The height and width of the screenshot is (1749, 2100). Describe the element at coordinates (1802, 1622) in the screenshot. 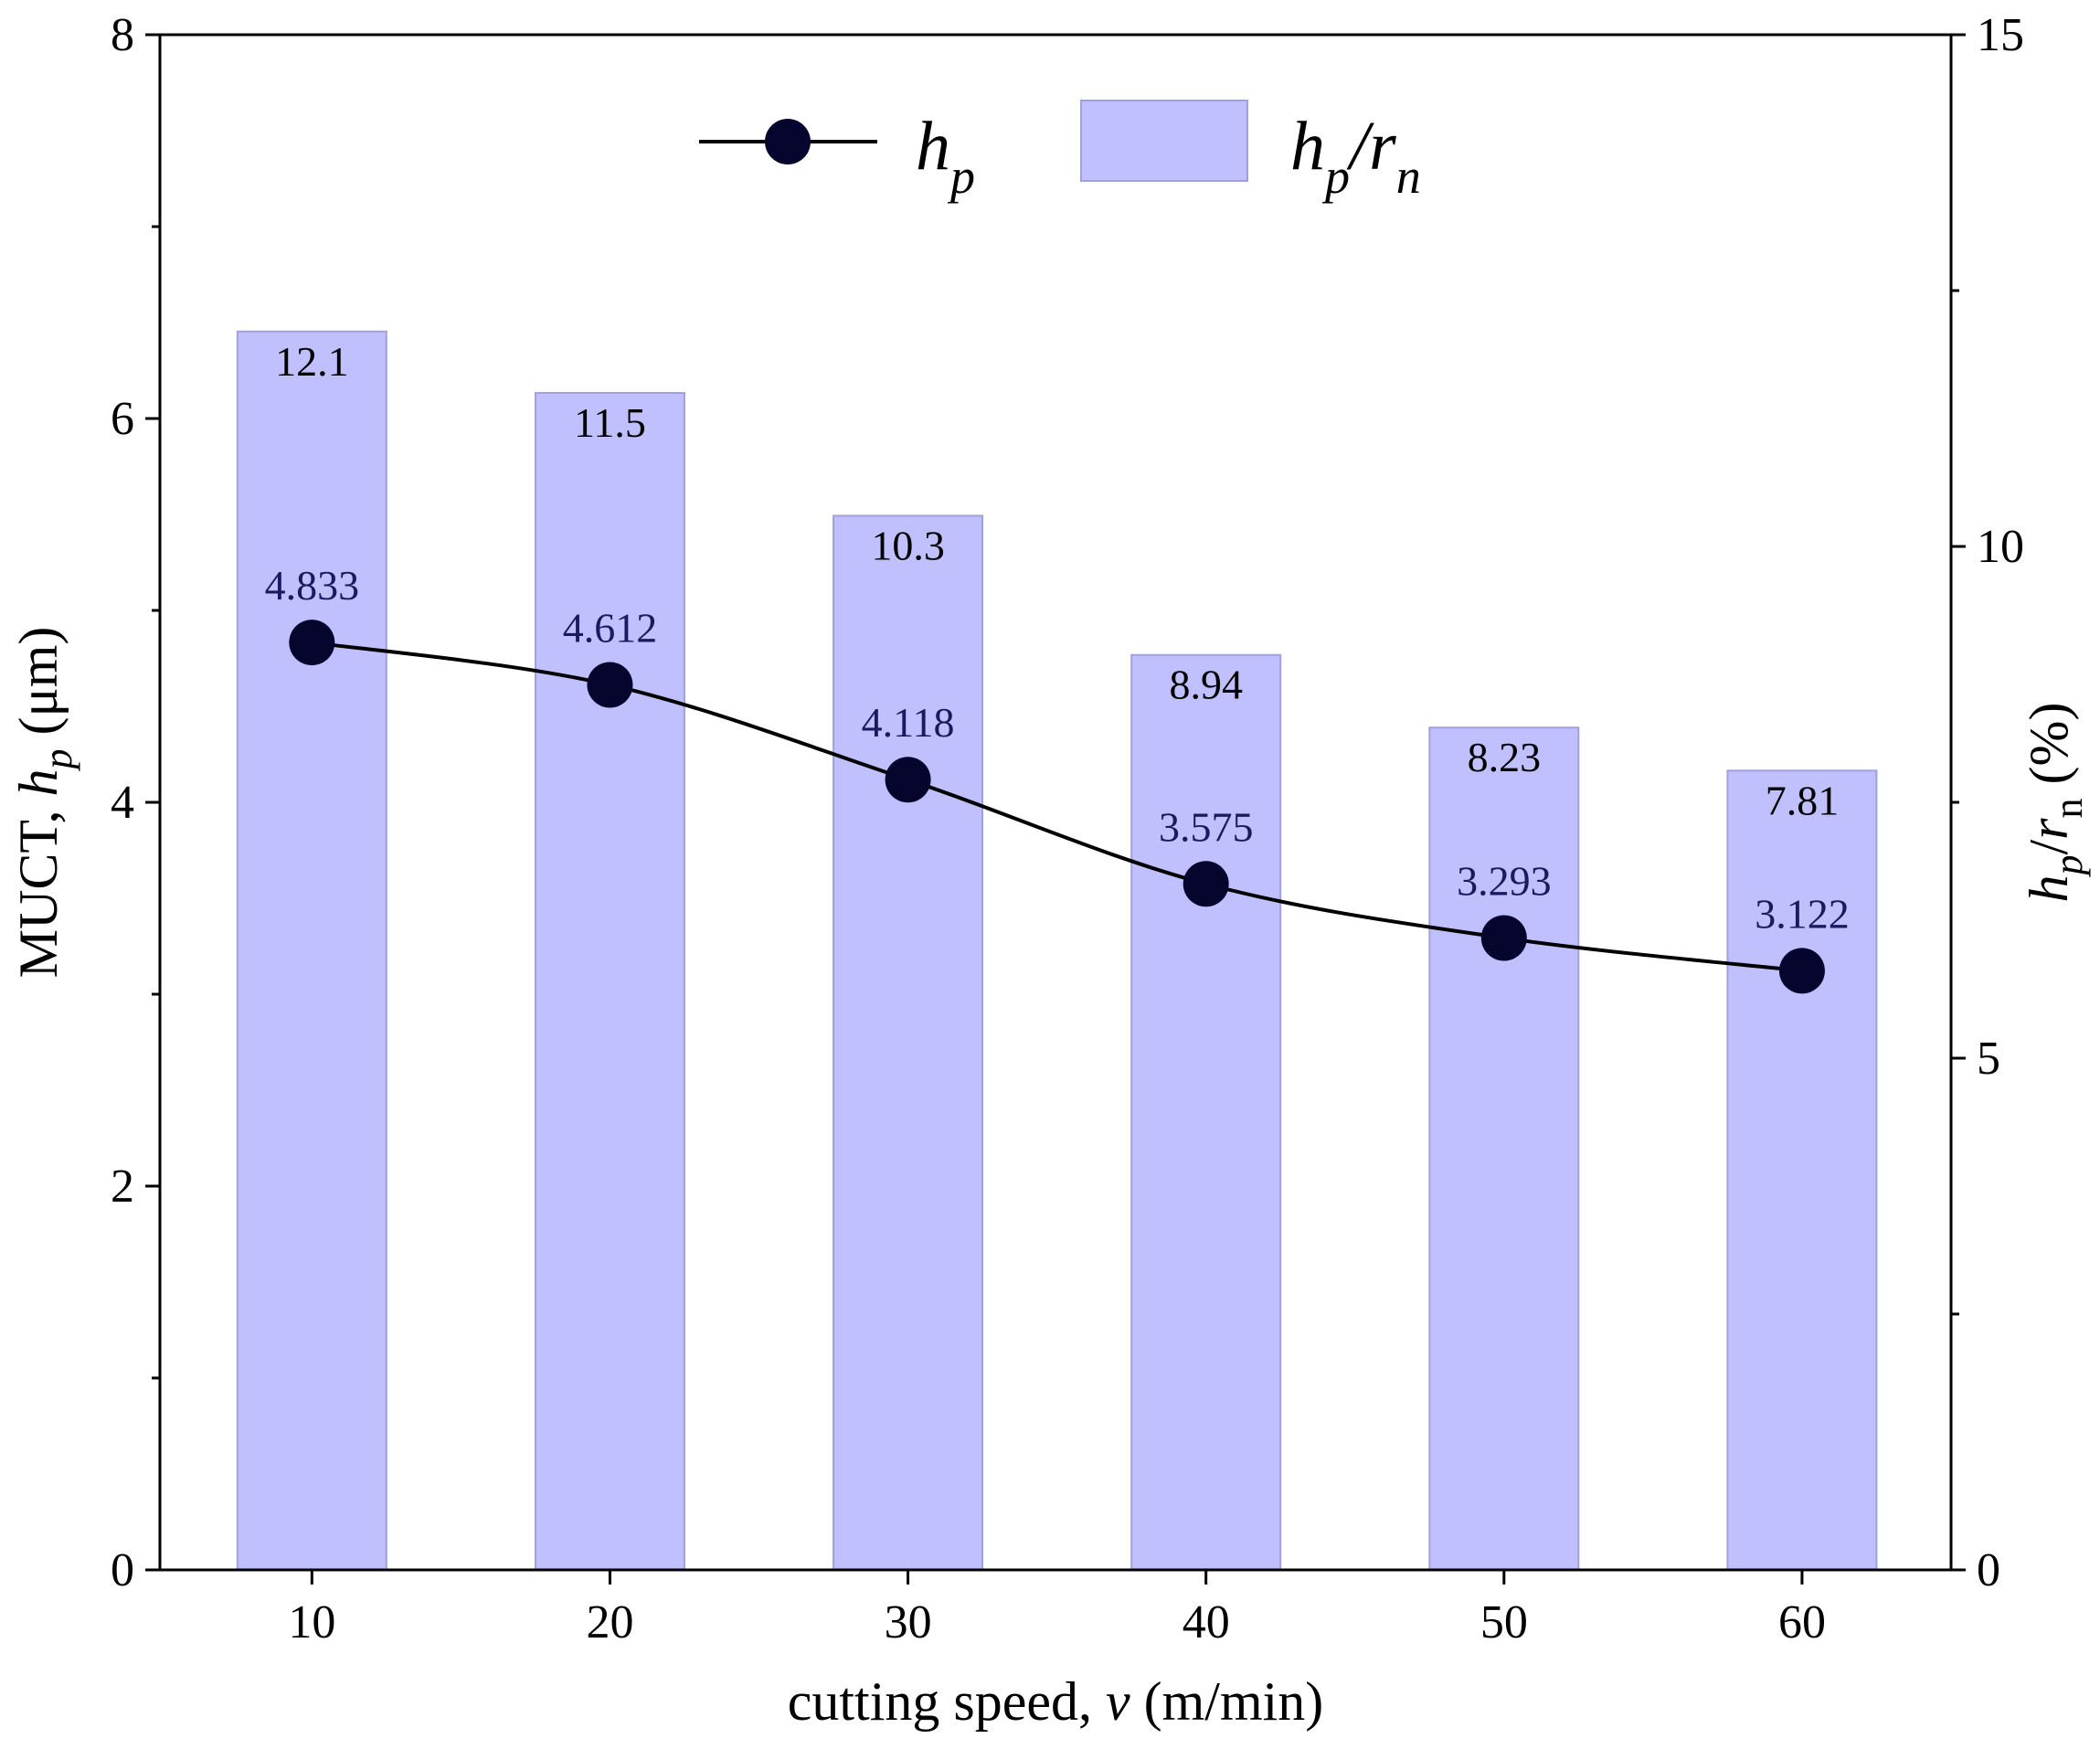

I see `x-tick-label-60: 60` at that location.